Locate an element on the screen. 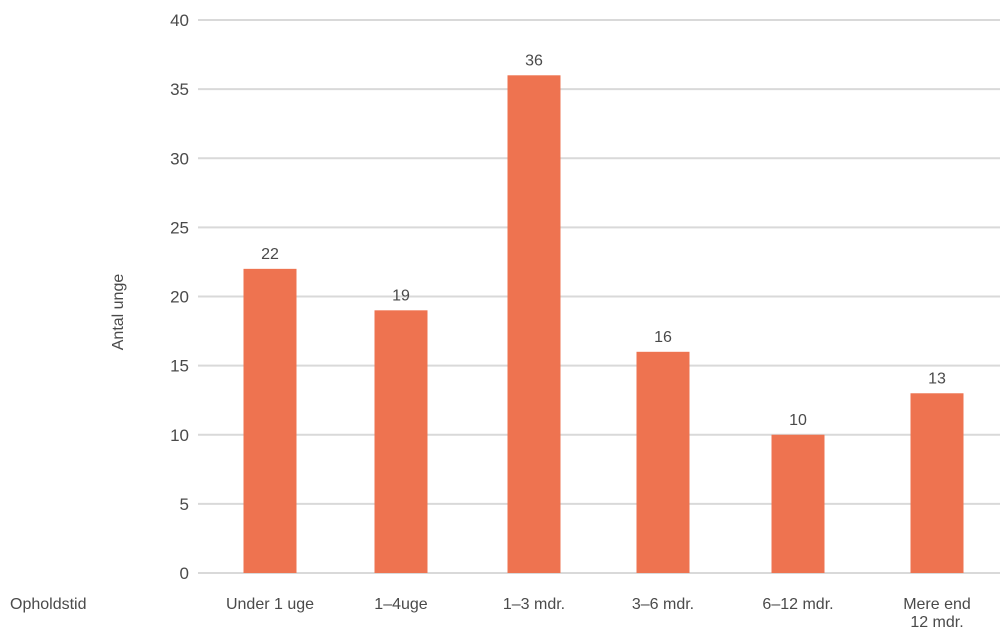  y-axis-ticks: 0 5 10 15 20 25 30 35 40 is located at coordinates (179, 297).